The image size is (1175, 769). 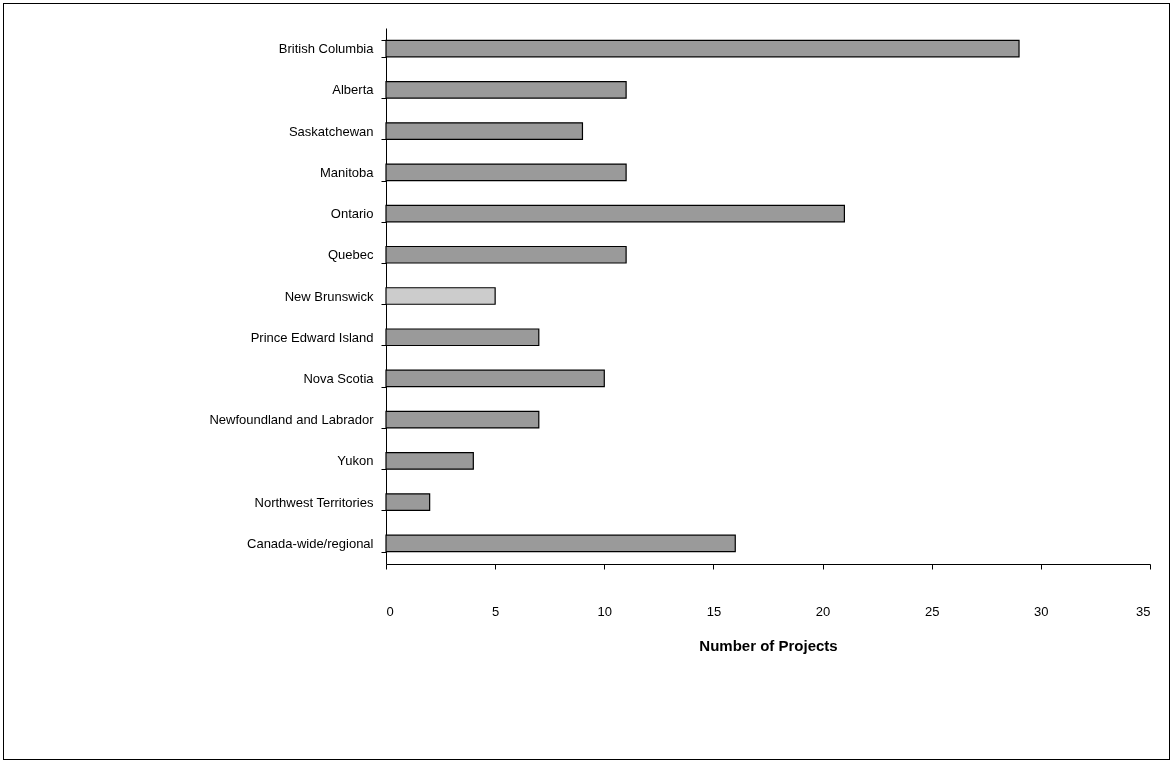 I want to click on y-tick-label: New Brunswick, so click(x=329, y=296).